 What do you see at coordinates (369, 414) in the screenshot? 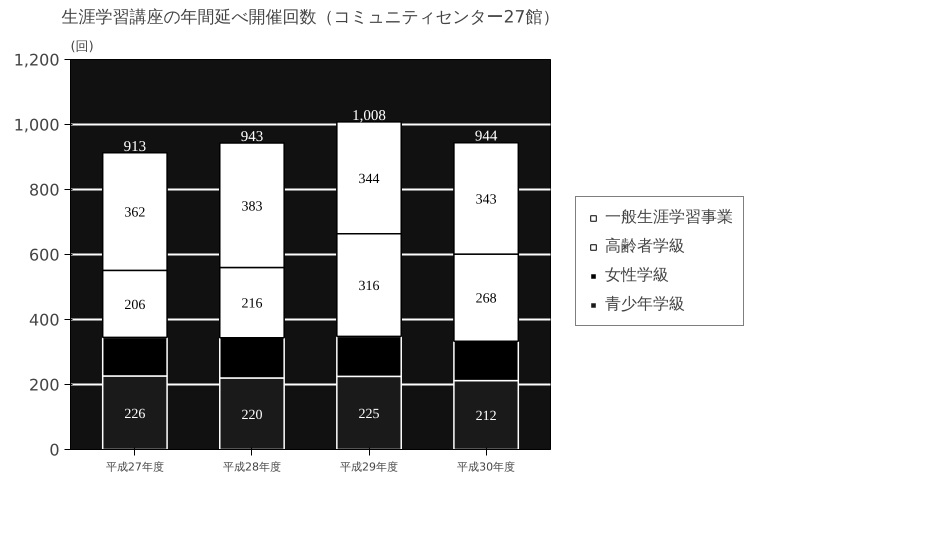
I see `data-label: 225` at bounding box center [369, 414].